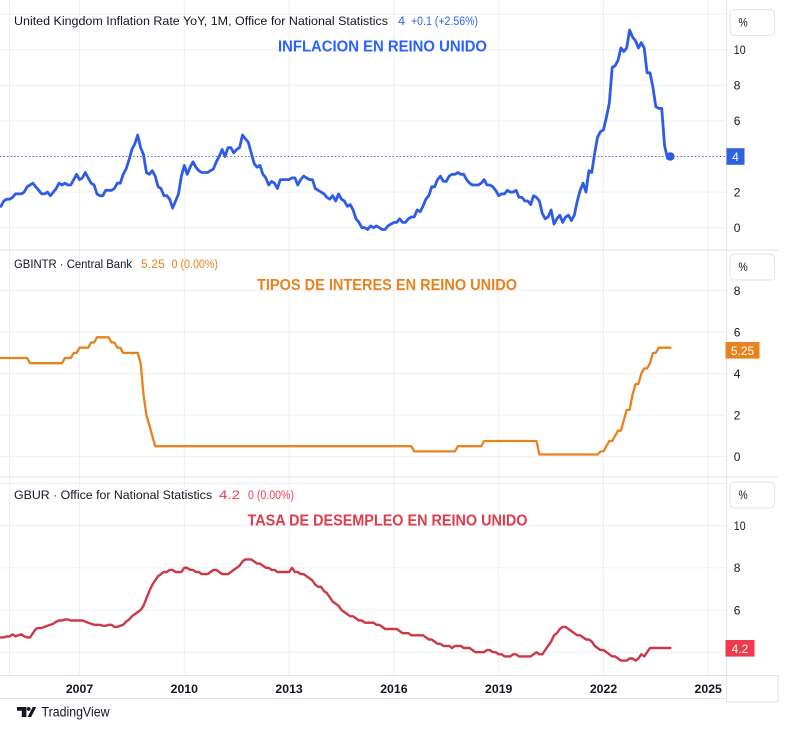  What do you see at coordinates (499, 689) in the screenshot?
I see `svg-text: 2019` at bounding box center [499, 689].